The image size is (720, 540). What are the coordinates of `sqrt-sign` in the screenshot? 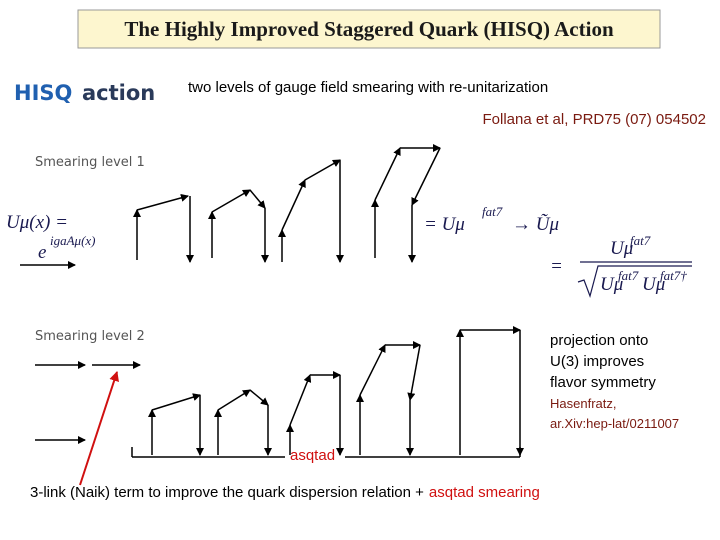 It's located at (634, 281).